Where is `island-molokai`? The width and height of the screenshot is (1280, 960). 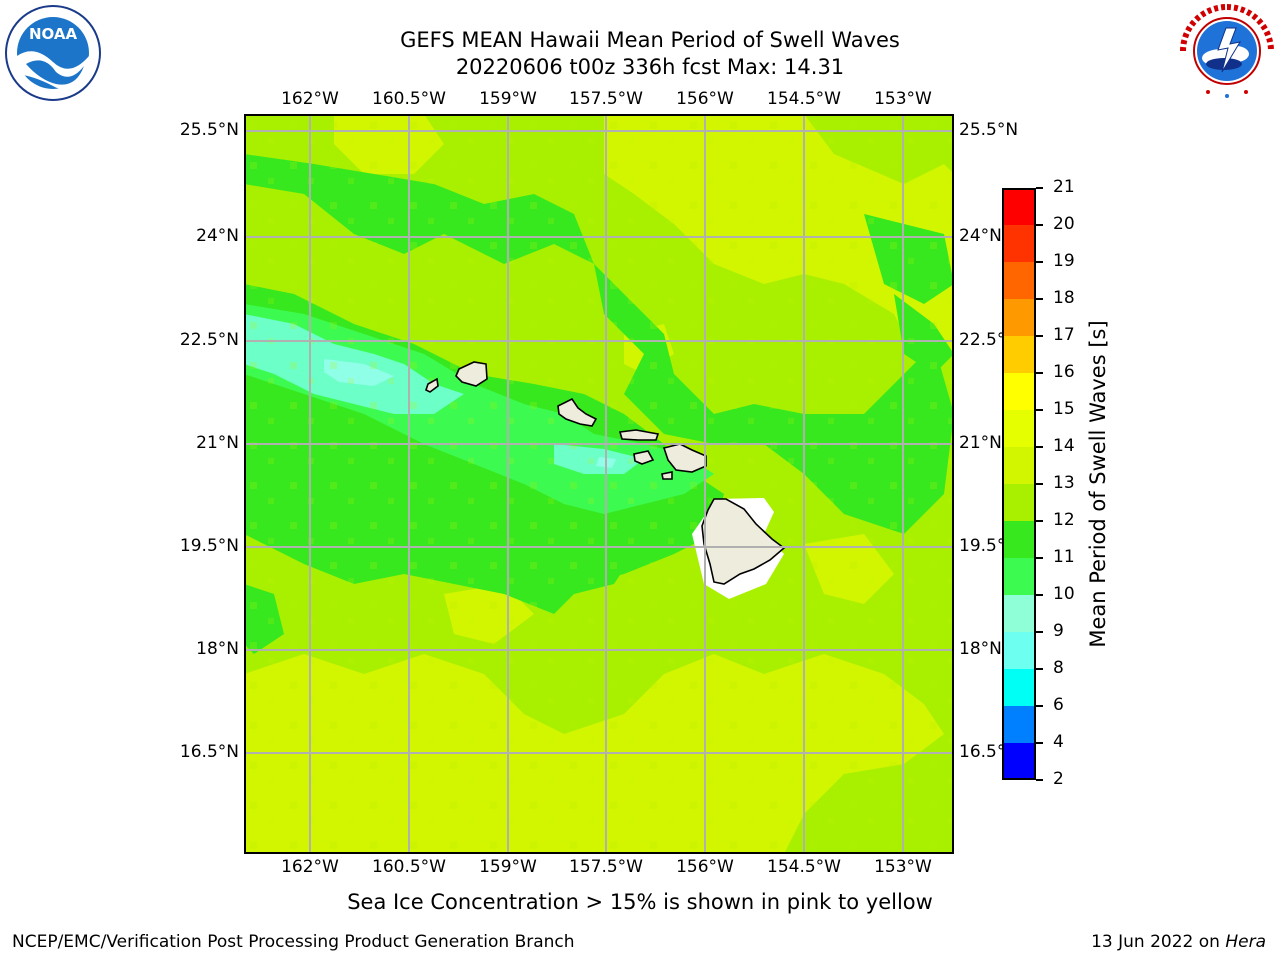
island-molokai is located at coordinates (639, 435).